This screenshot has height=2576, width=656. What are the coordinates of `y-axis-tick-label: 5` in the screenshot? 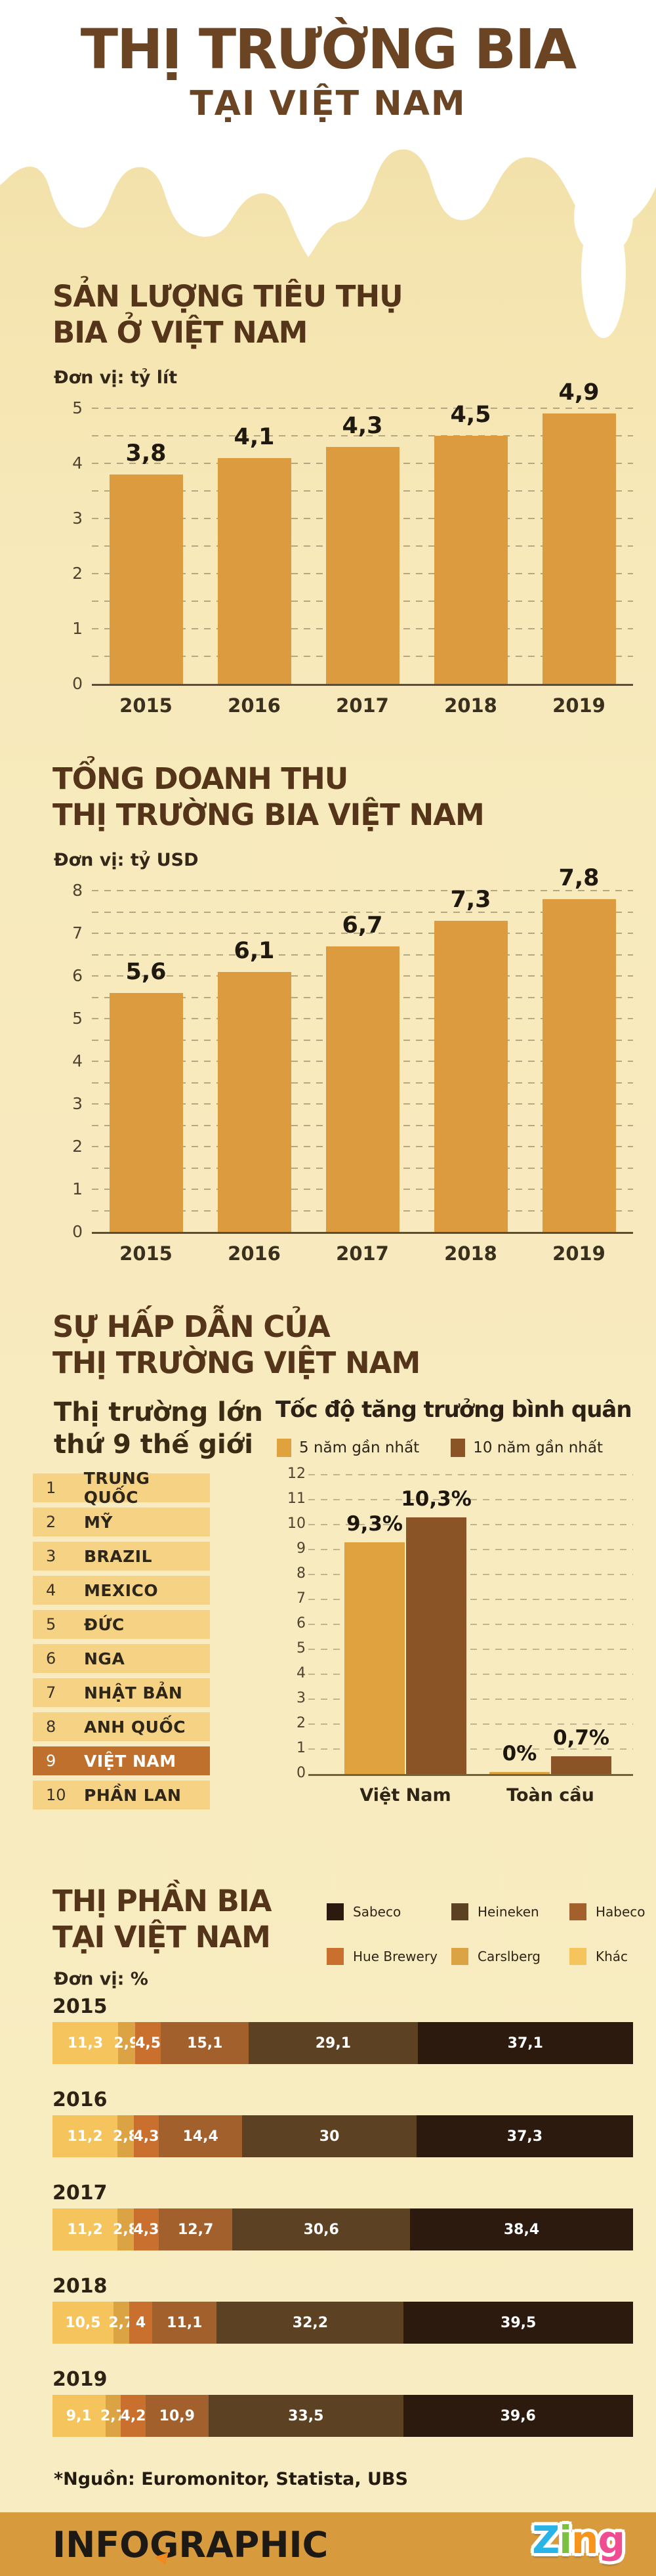 It's located at (77, 1018).